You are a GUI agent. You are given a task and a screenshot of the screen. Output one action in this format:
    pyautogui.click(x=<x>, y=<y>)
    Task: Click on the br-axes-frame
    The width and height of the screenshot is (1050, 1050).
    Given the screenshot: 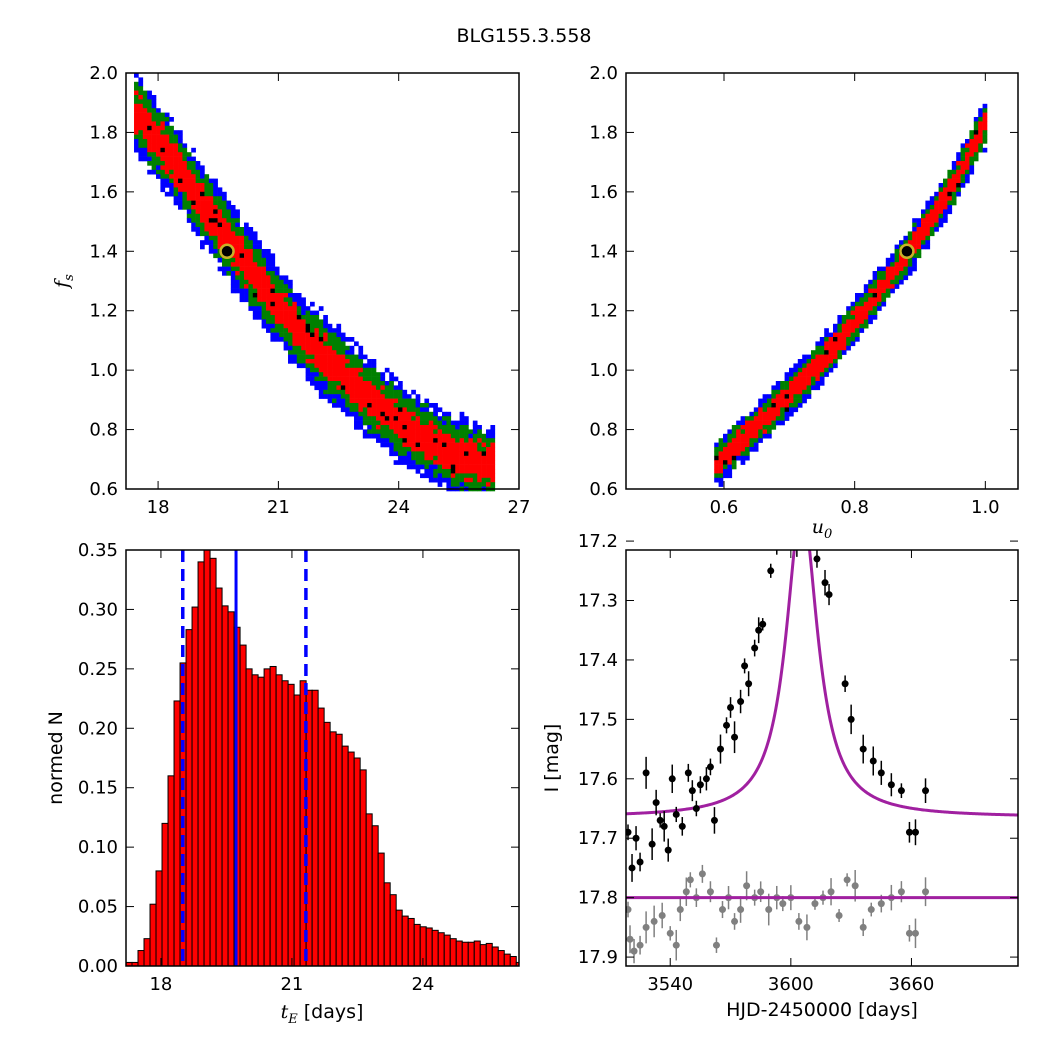 What is the action you would take?
    pyautogui.click(x=822, y=758)
    